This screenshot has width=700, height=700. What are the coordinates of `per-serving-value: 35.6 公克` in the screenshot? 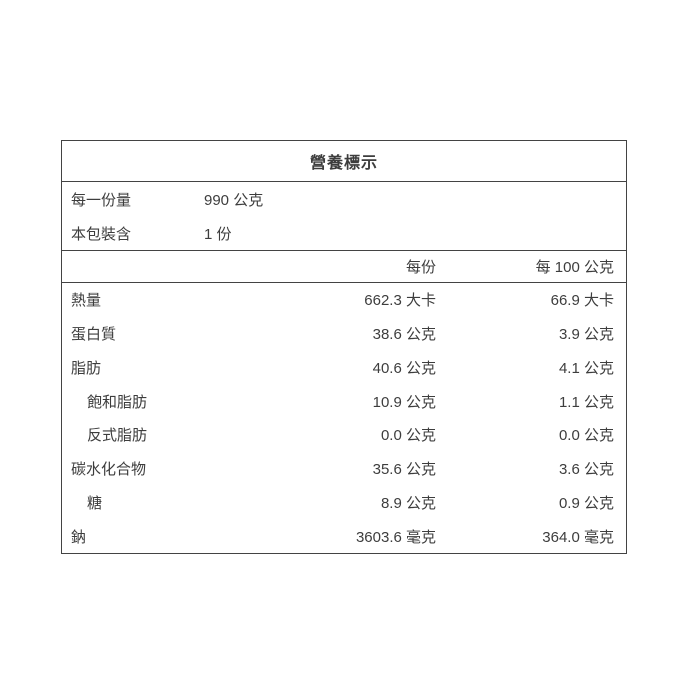 It's located at (404, 470).